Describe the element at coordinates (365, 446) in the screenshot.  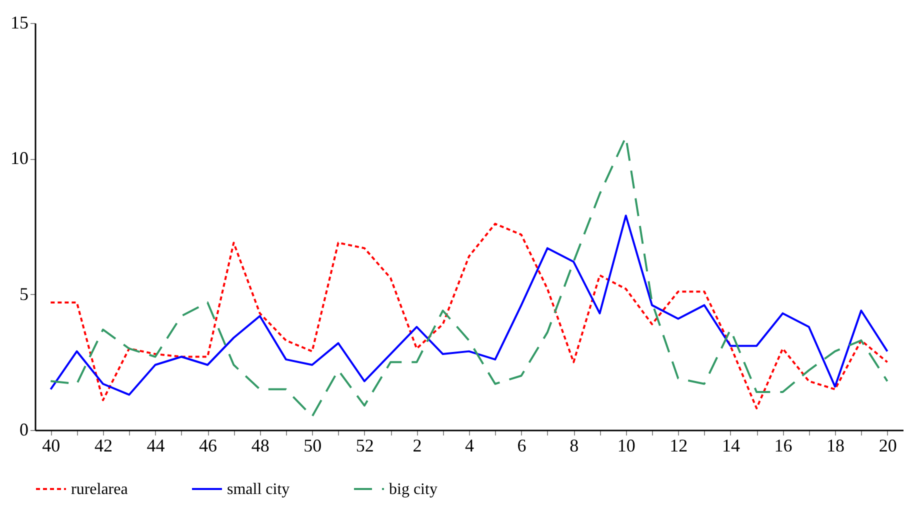
I see `x-tick-label: 52` at that location.